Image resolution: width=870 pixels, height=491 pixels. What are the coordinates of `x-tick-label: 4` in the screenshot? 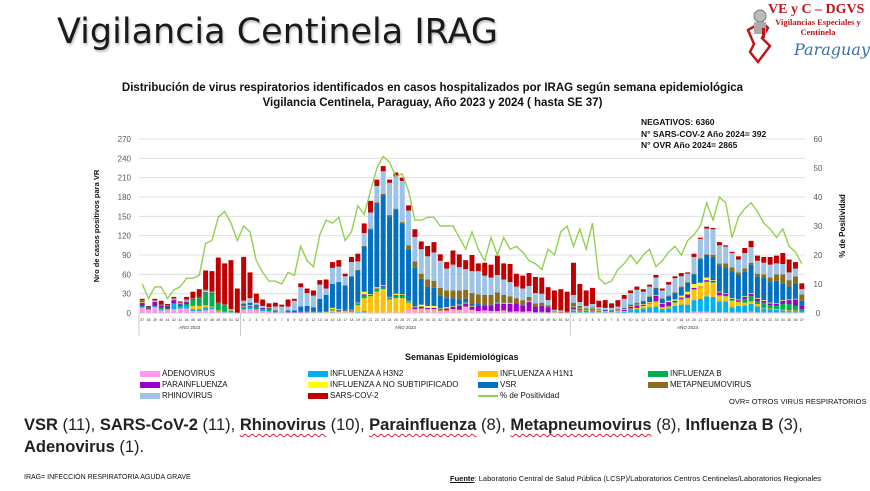 It's located at (263, 320).